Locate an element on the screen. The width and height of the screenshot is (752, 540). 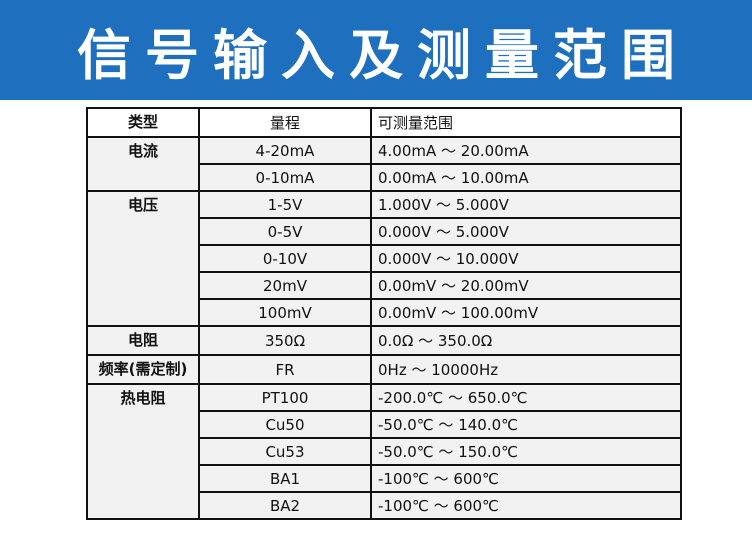
table-row: 20mV 0.00mV ～ 20.00mV is located at coordinates (384, 285).